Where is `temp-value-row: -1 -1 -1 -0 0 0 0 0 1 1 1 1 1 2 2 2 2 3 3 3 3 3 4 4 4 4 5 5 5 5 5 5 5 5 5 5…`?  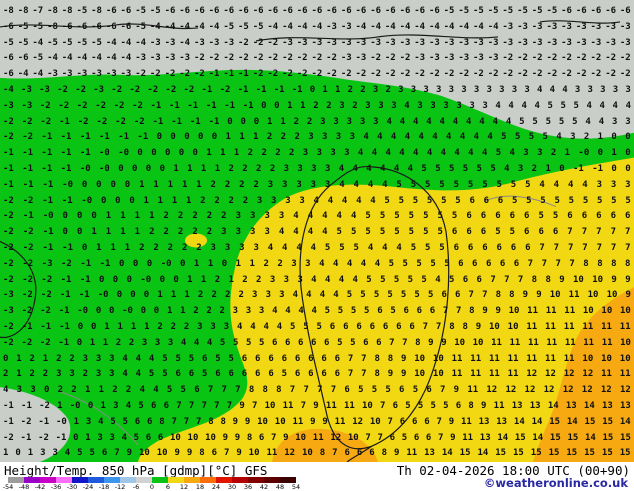 temp-value-row: -1 -1 -1 -0 0 0 0 0 1 1 1 1 1 2 2 2 2 3 3 3 3 3 4 4 4 4 5 5 5 5 5 5 5 5 5 5… is located at coordinates (317, 184).